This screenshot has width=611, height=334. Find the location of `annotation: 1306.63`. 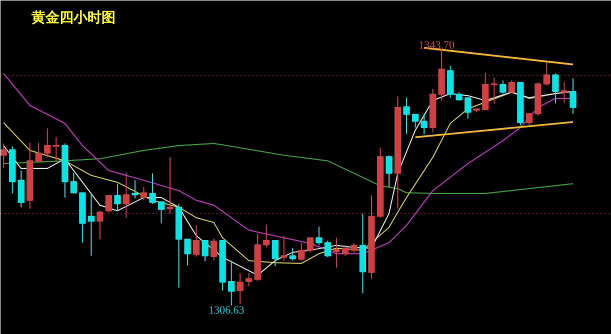

annotation: 1306.63 is located at coordinates (226, 310).